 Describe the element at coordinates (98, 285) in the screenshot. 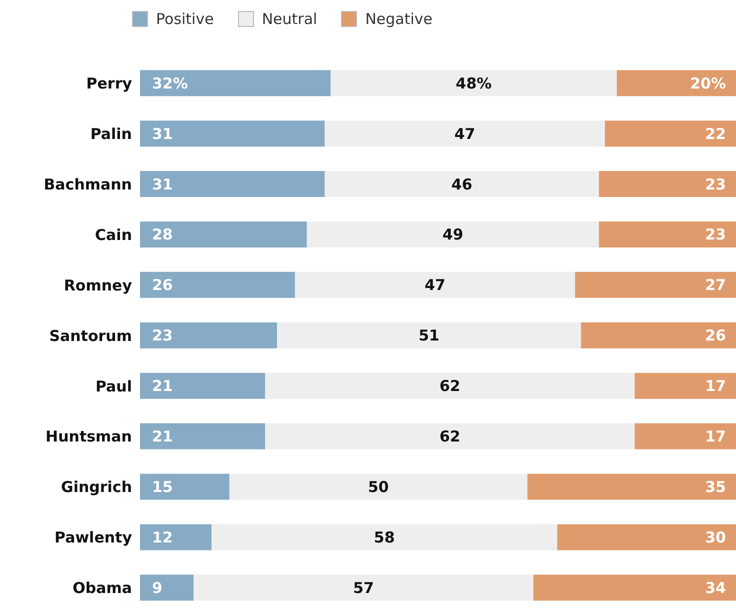

I see `y-tick-label: Romney` at that location.